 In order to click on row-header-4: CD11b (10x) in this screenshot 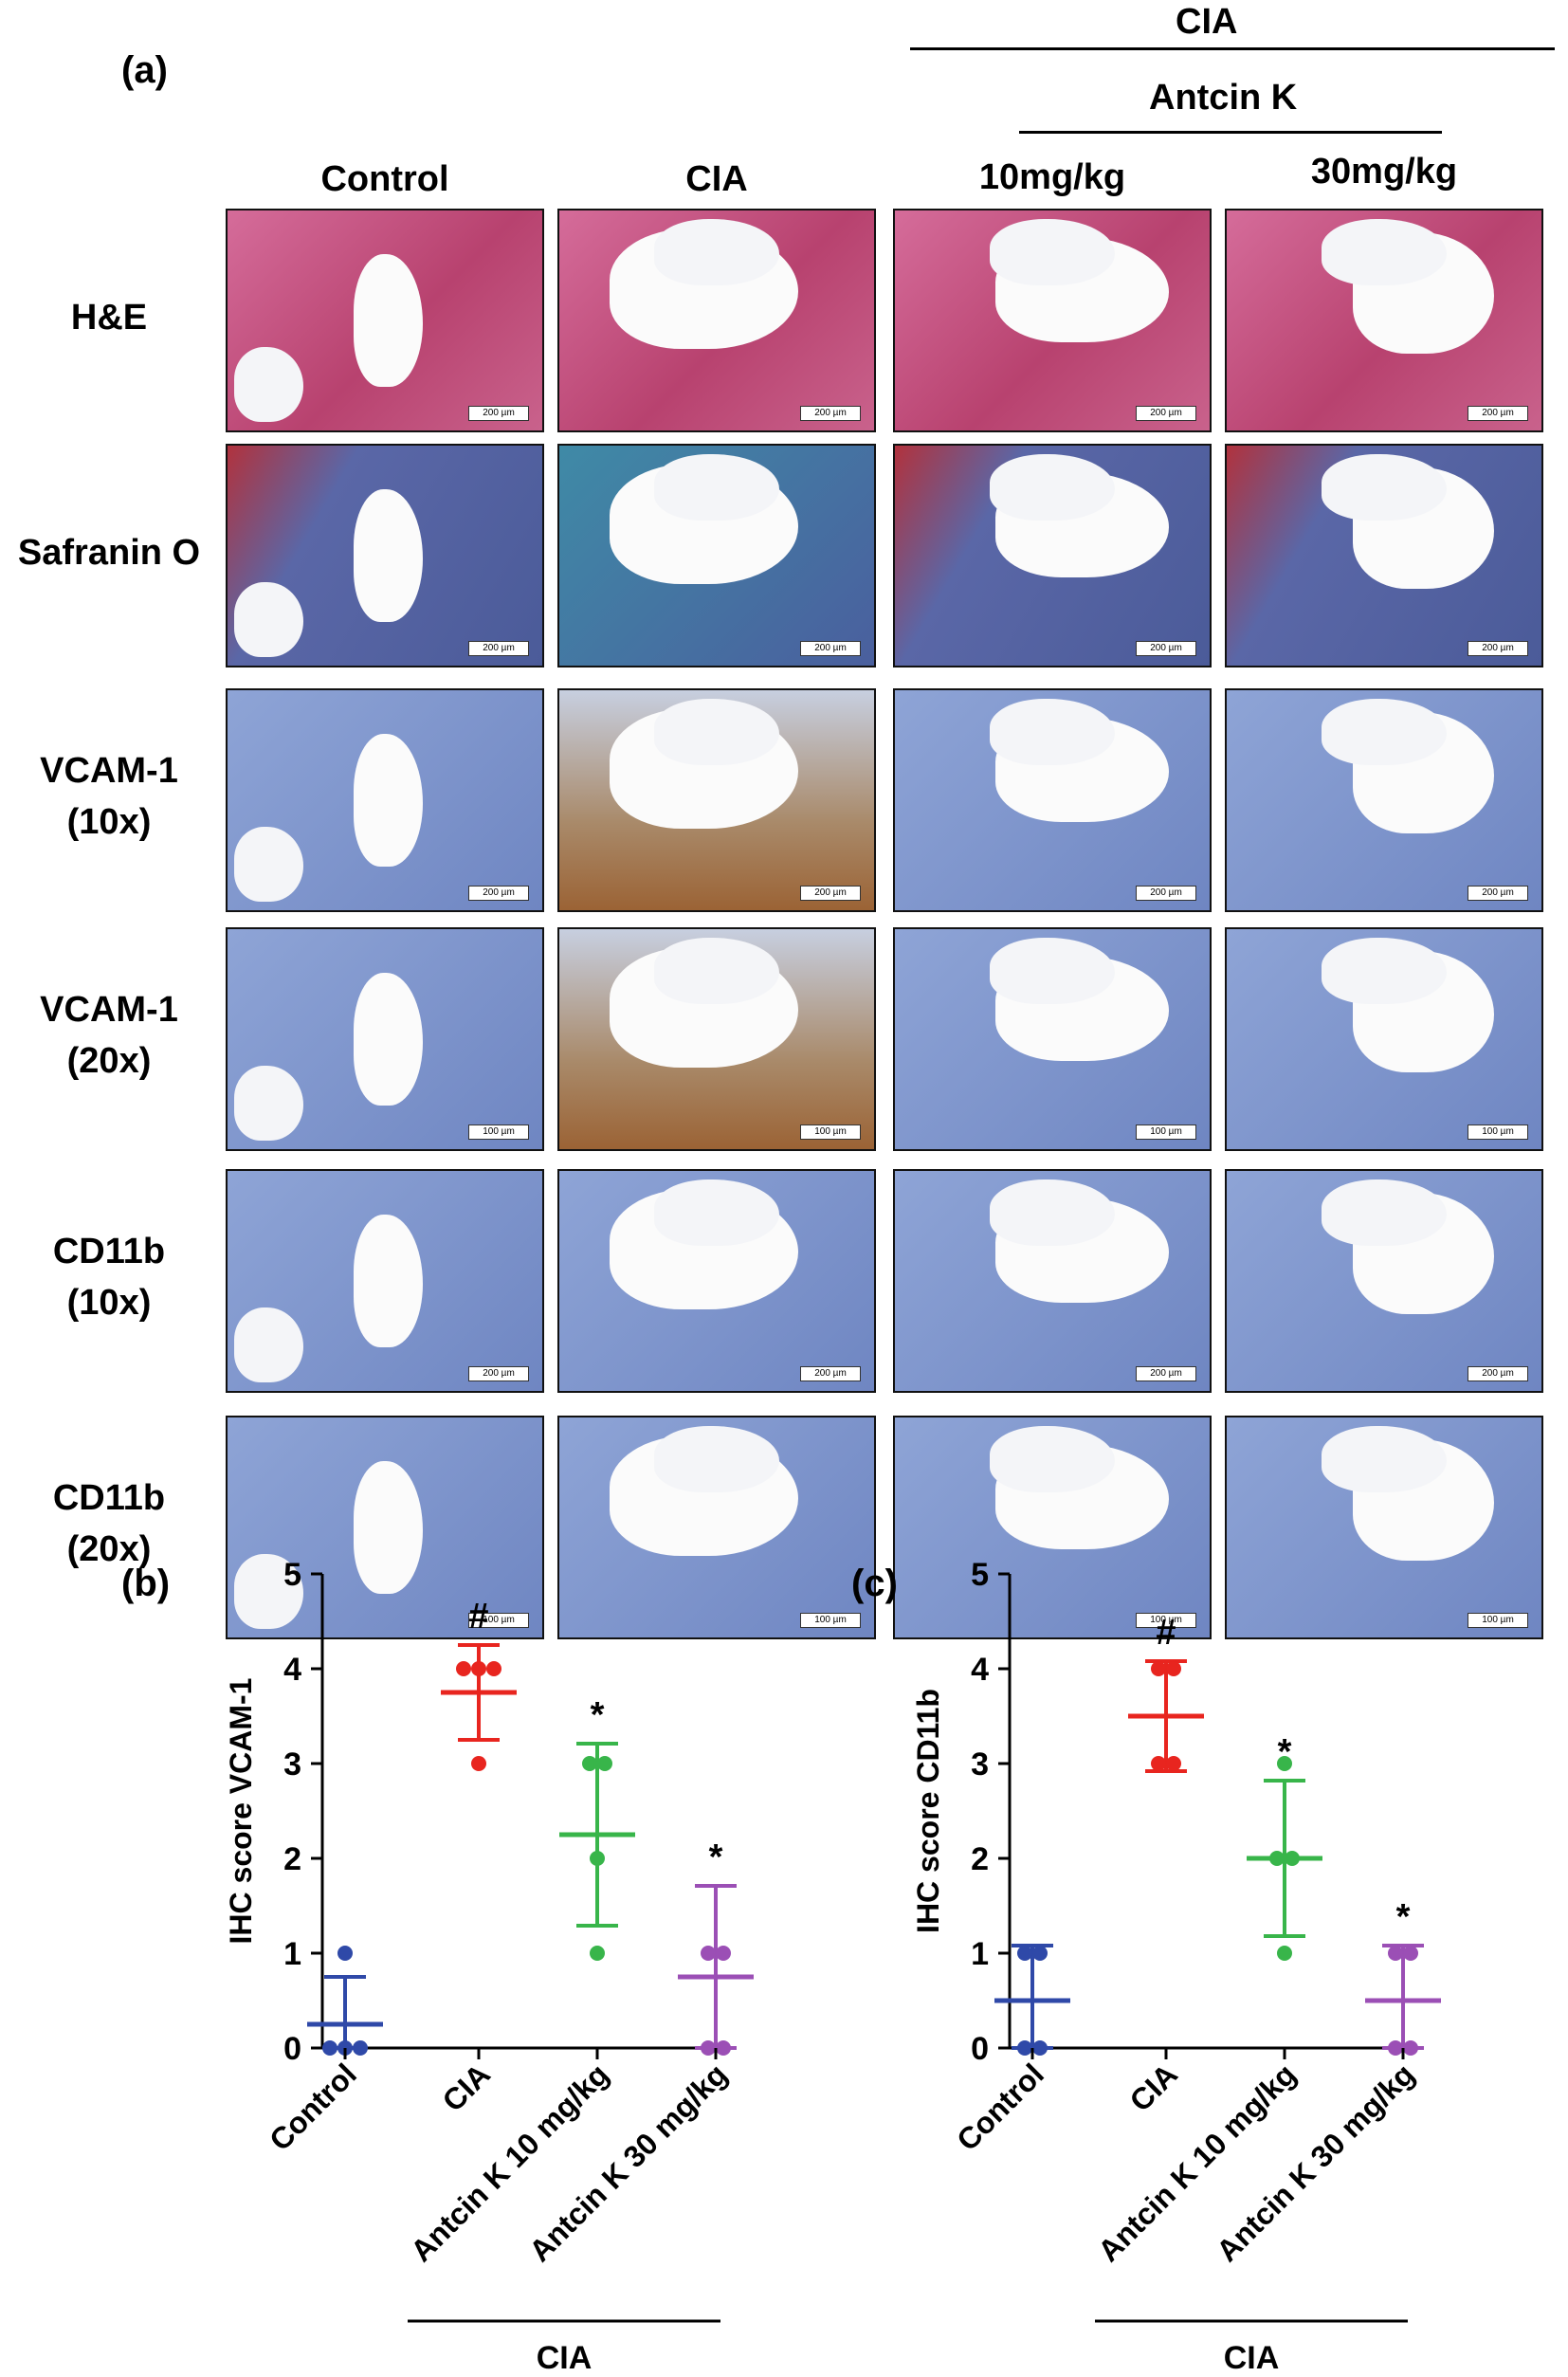, I will do `click(109, 1277)`.